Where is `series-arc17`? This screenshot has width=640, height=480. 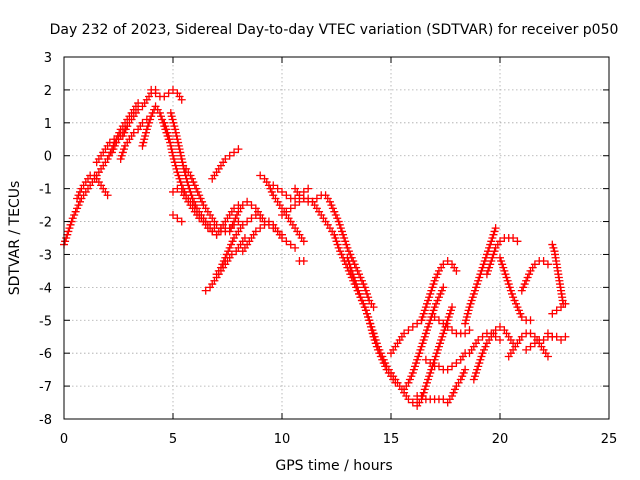
series-arc17 is located at coordinates (269, 236).